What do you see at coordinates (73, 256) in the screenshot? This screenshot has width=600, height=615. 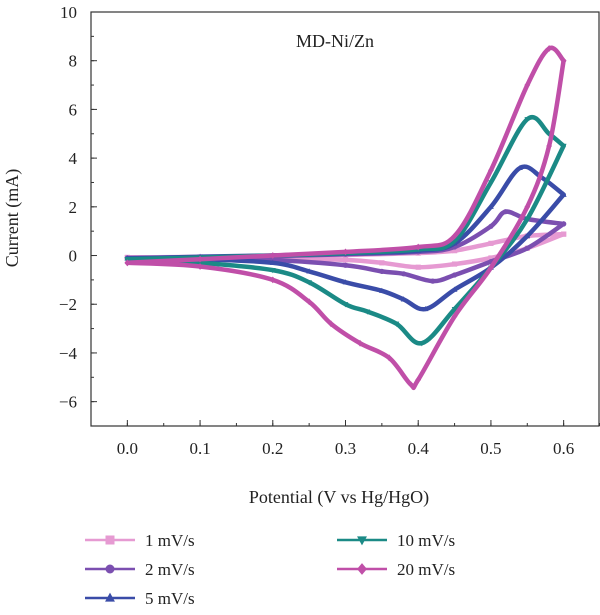 I see `y-tick-label: 0` at bounding box center [73, 256].